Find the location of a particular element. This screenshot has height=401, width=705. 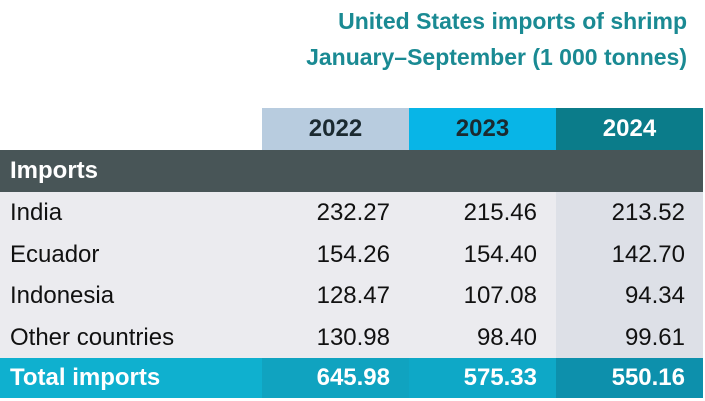

total-background is located at coordinates (131, 378).